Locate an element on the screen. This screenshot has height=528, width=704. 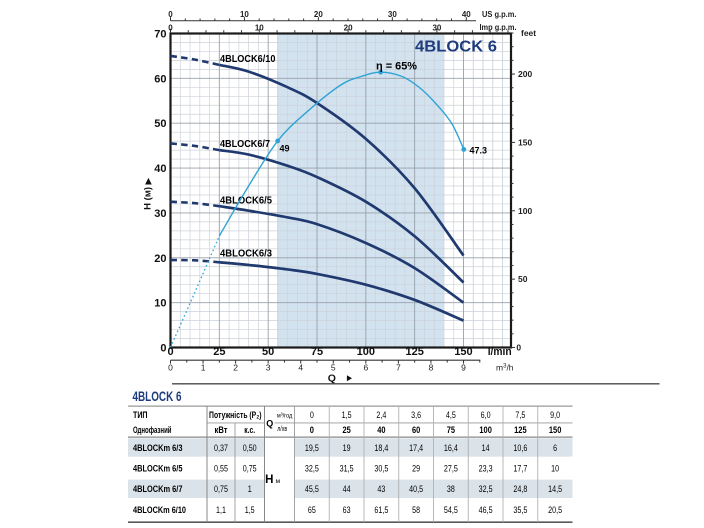
svg-text: Imp g.p.m. is located at coordinates (498, 27).